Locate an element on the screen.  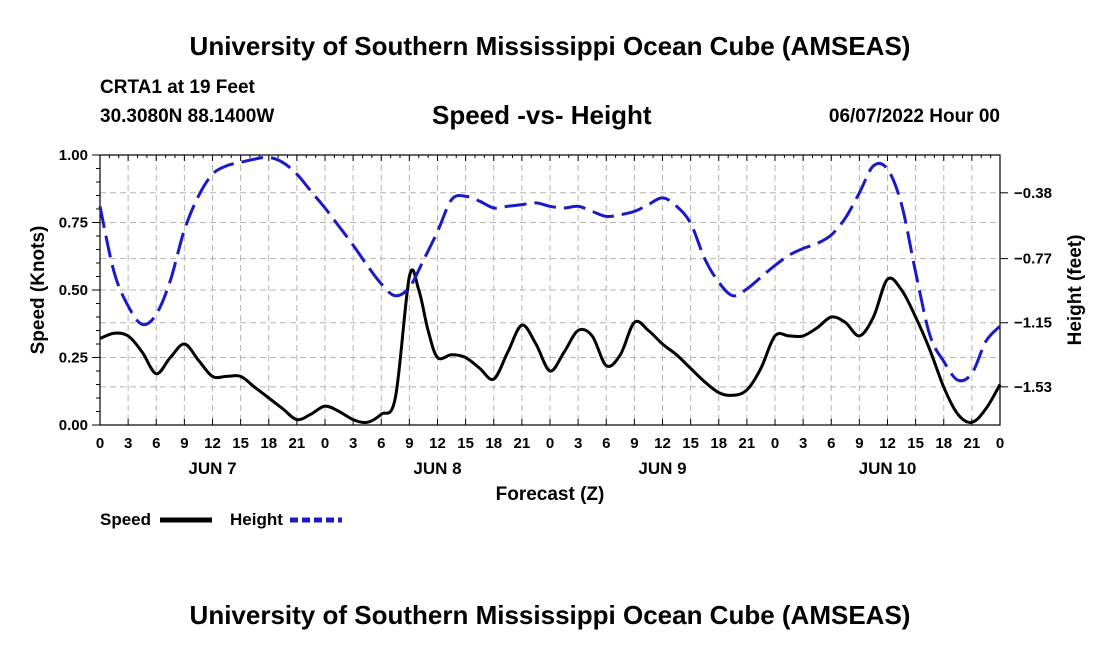
y2-tick-label: −1.53 is located at coordinates (1033, 387).